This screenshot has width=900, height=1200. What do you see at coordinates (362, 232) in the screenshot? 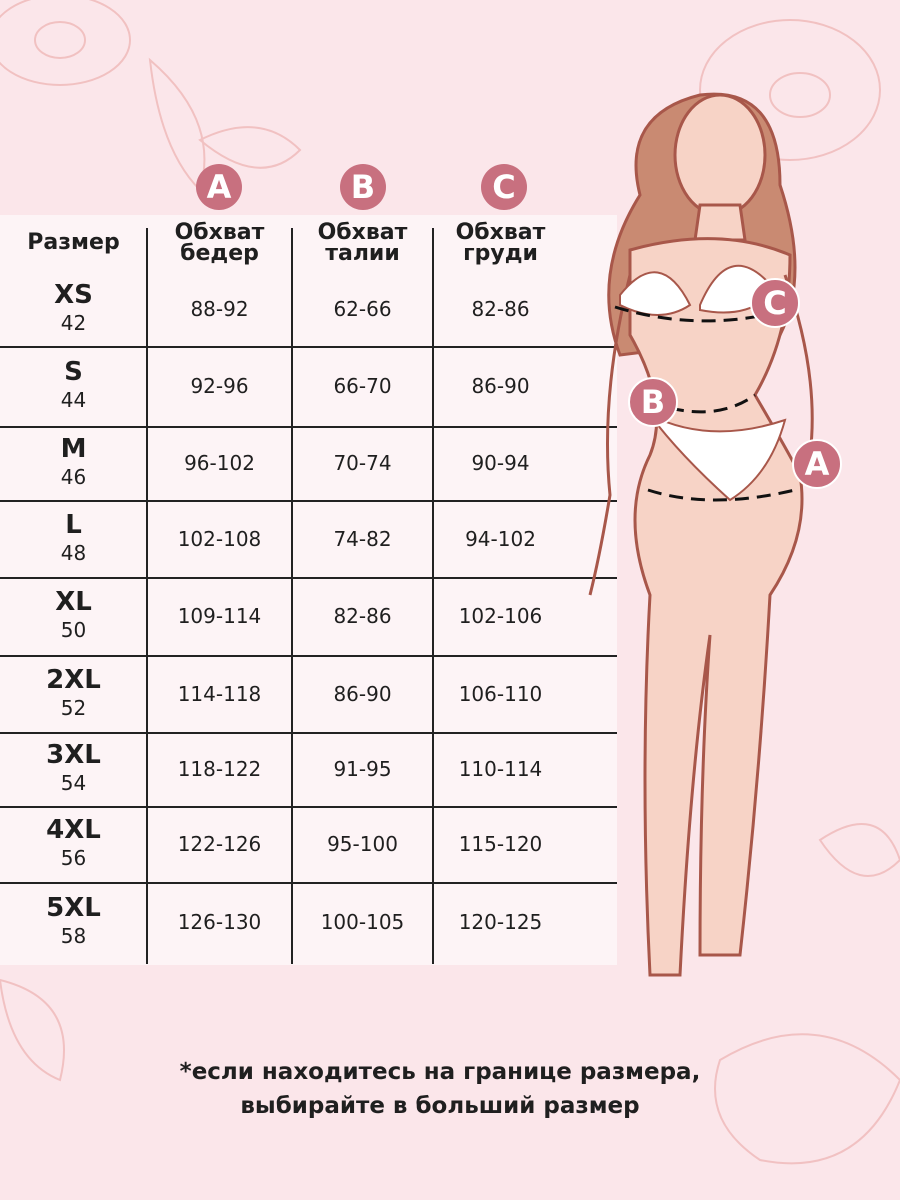
I see `header-waist-line1: Обхват` at bounding box center [362, 232].